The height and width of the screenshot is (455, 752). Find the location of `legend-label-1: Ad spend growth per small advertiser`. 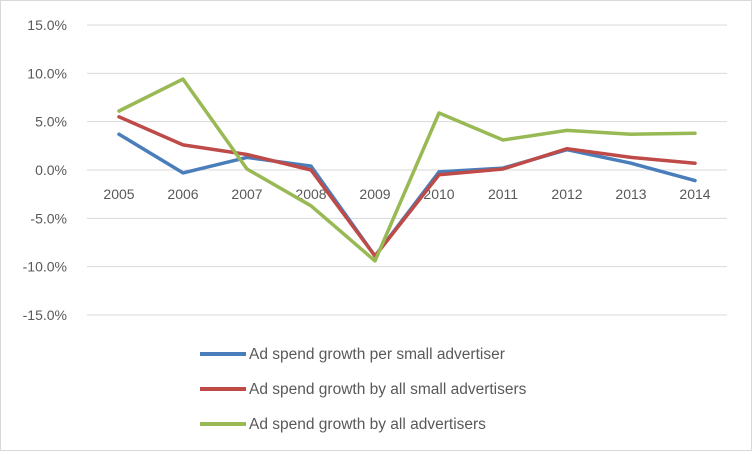

legend-label-1: Ad spend growth per small advertiser is located at coordinates (377, 354).